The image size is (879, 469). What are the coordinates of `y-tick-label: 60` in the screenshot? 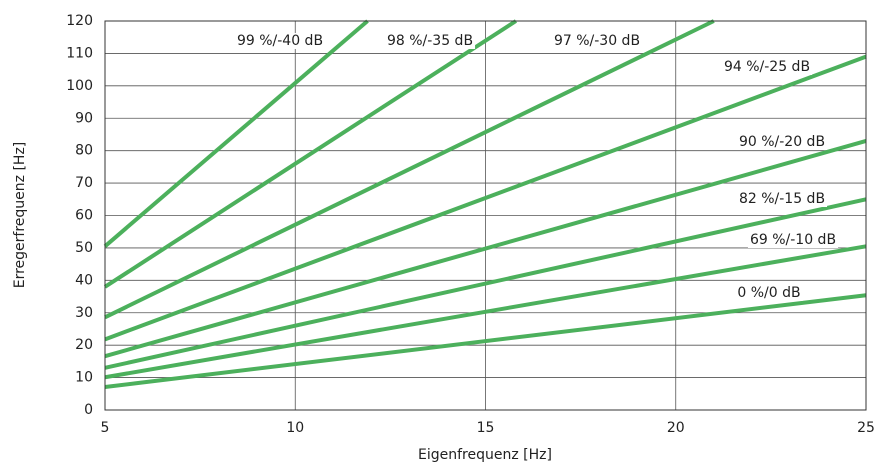 It's located at (84, 216).